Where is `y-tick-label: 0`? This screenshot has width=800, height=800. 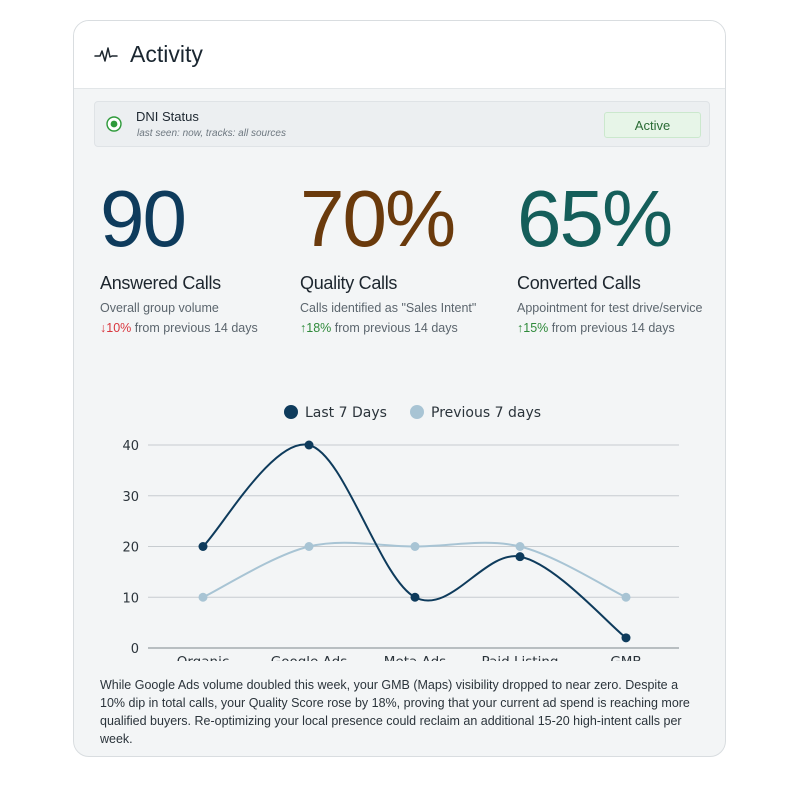
y-tick-label: 0 is located at coordinates (135, 649).